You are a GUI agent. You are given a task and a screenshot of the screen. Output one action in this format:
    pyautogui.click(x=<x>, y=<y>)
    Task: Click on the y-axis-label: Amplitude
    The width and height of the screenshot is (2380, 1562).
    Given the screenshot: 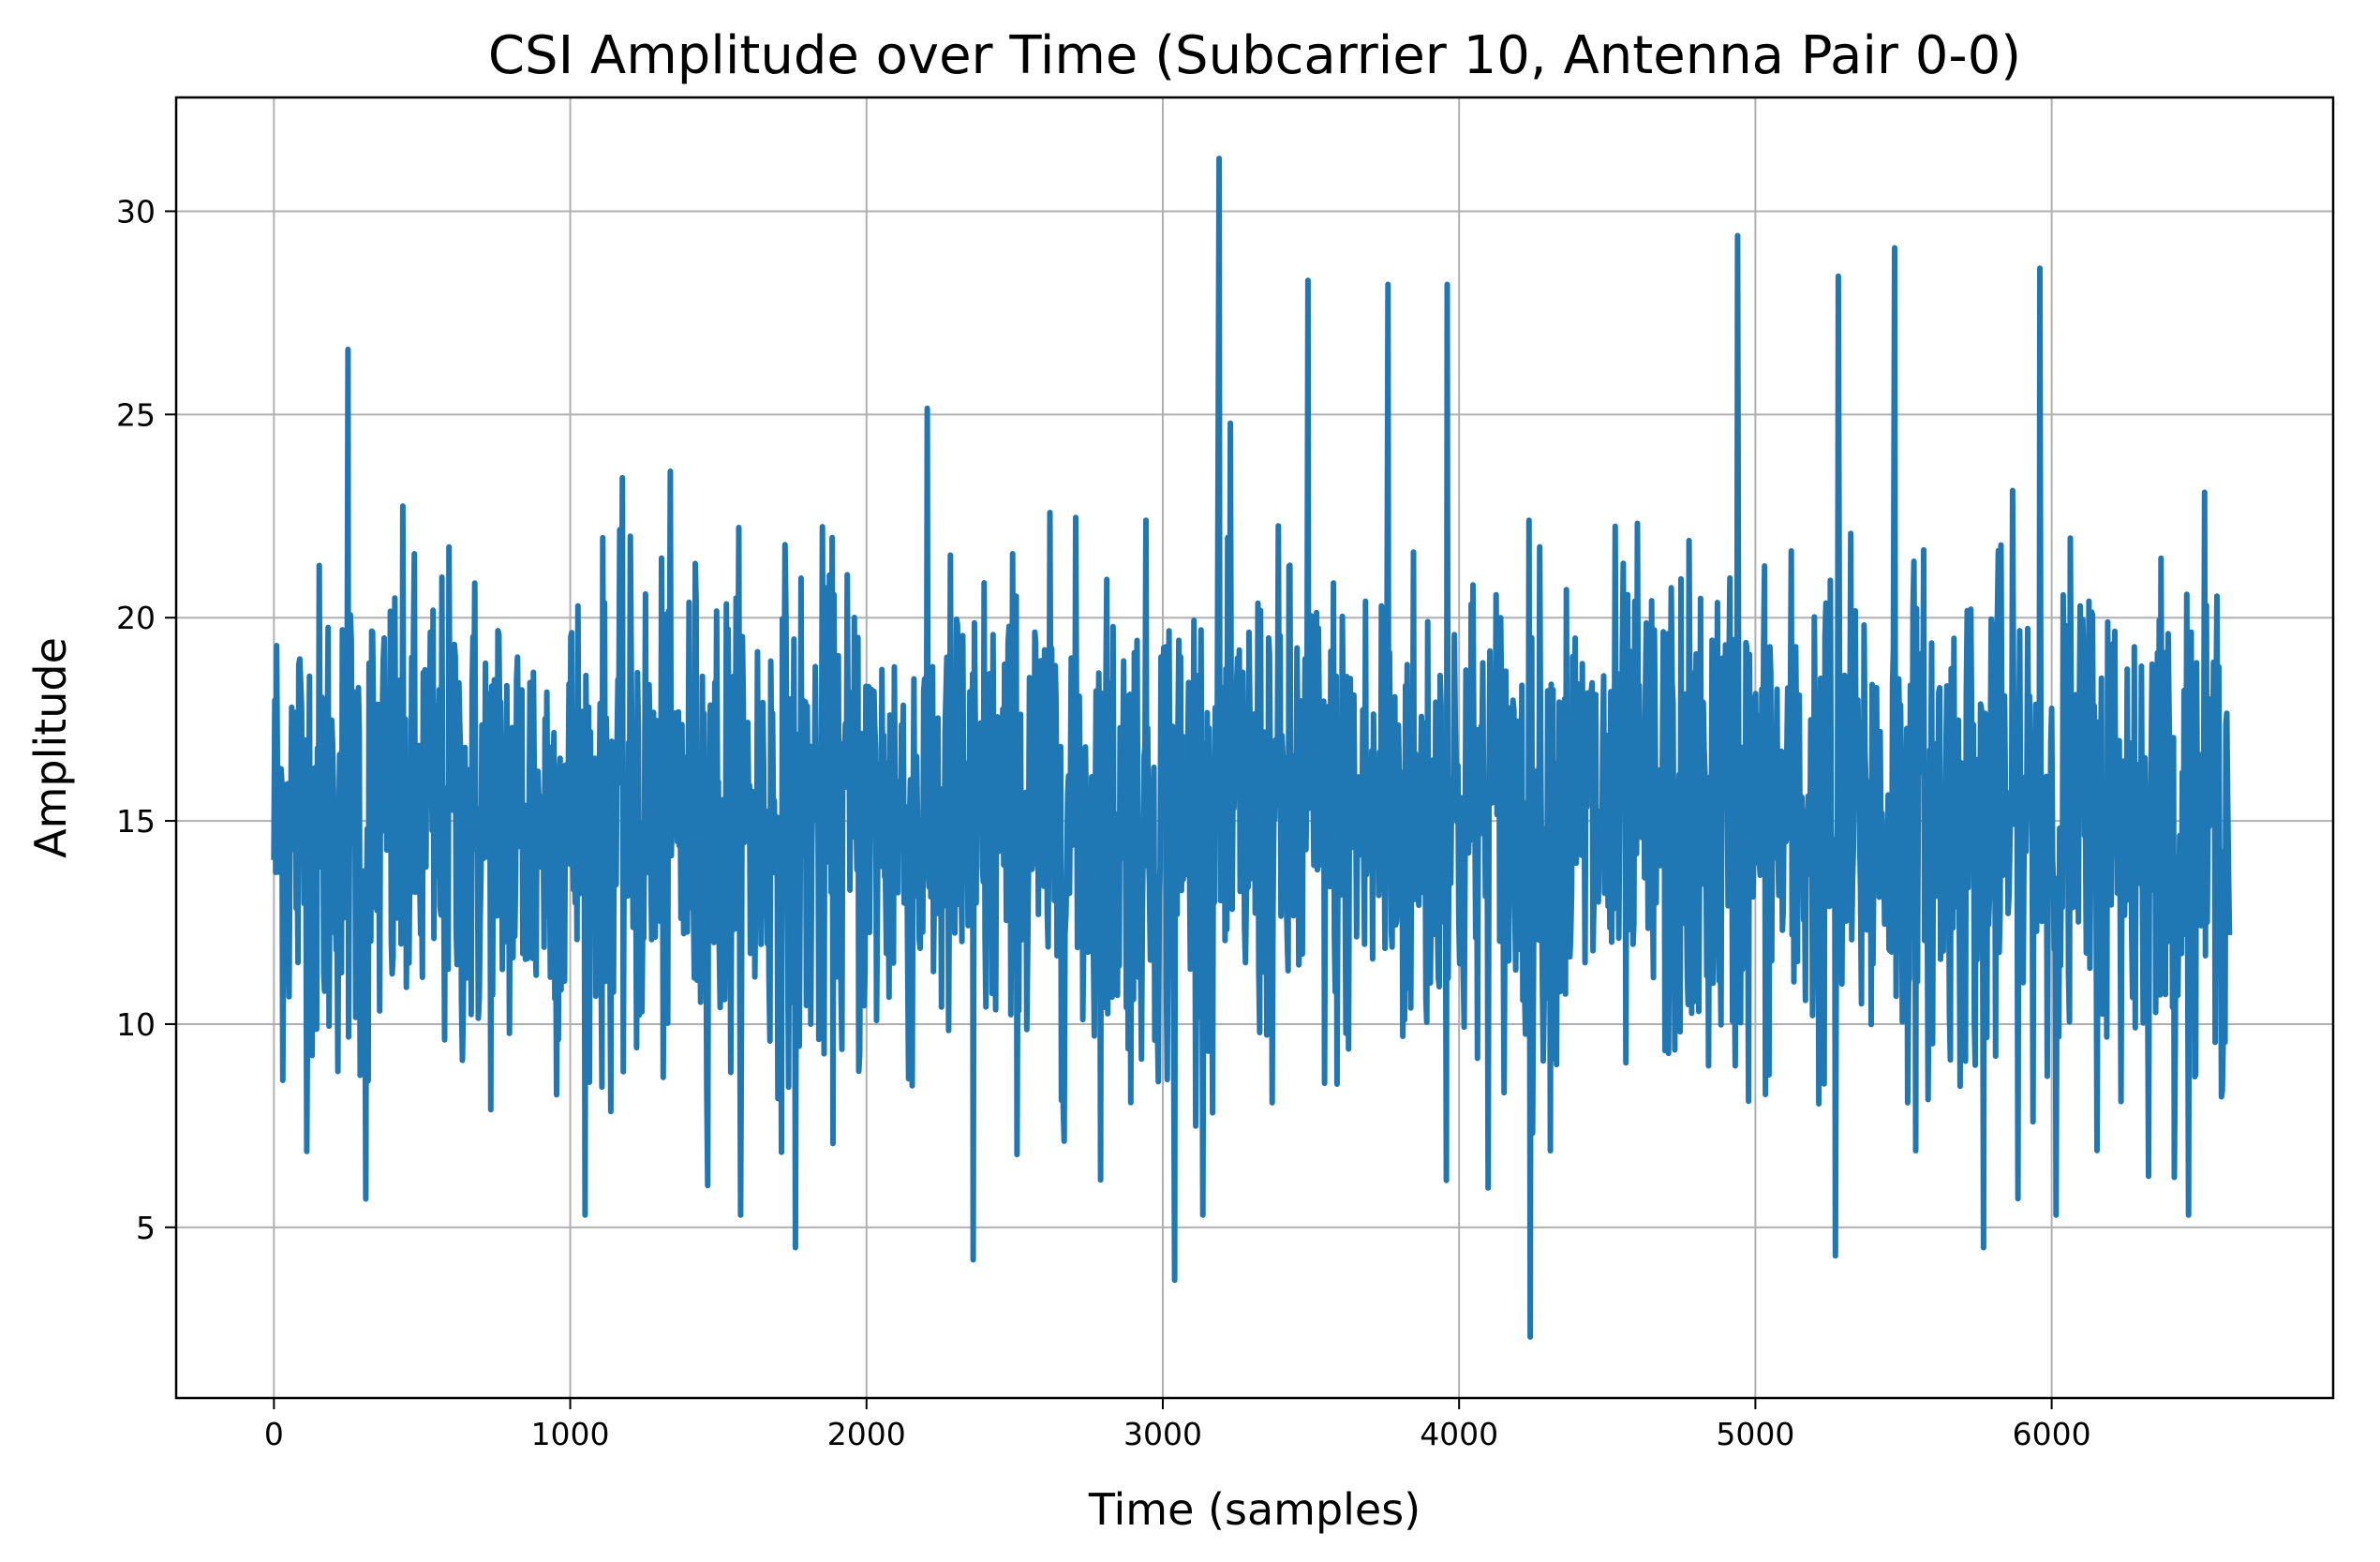 What is the action you would take?
    pyautogui.click(x=50, y=747)
    